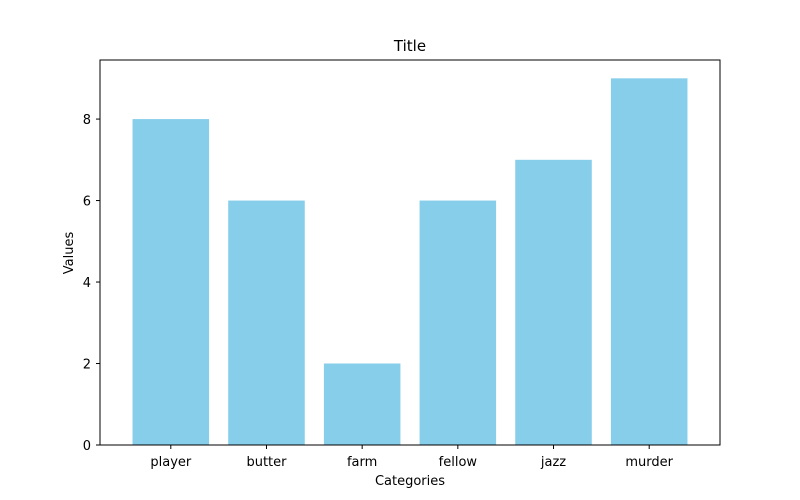  I want to click on bar-farm, so click(362, 404).